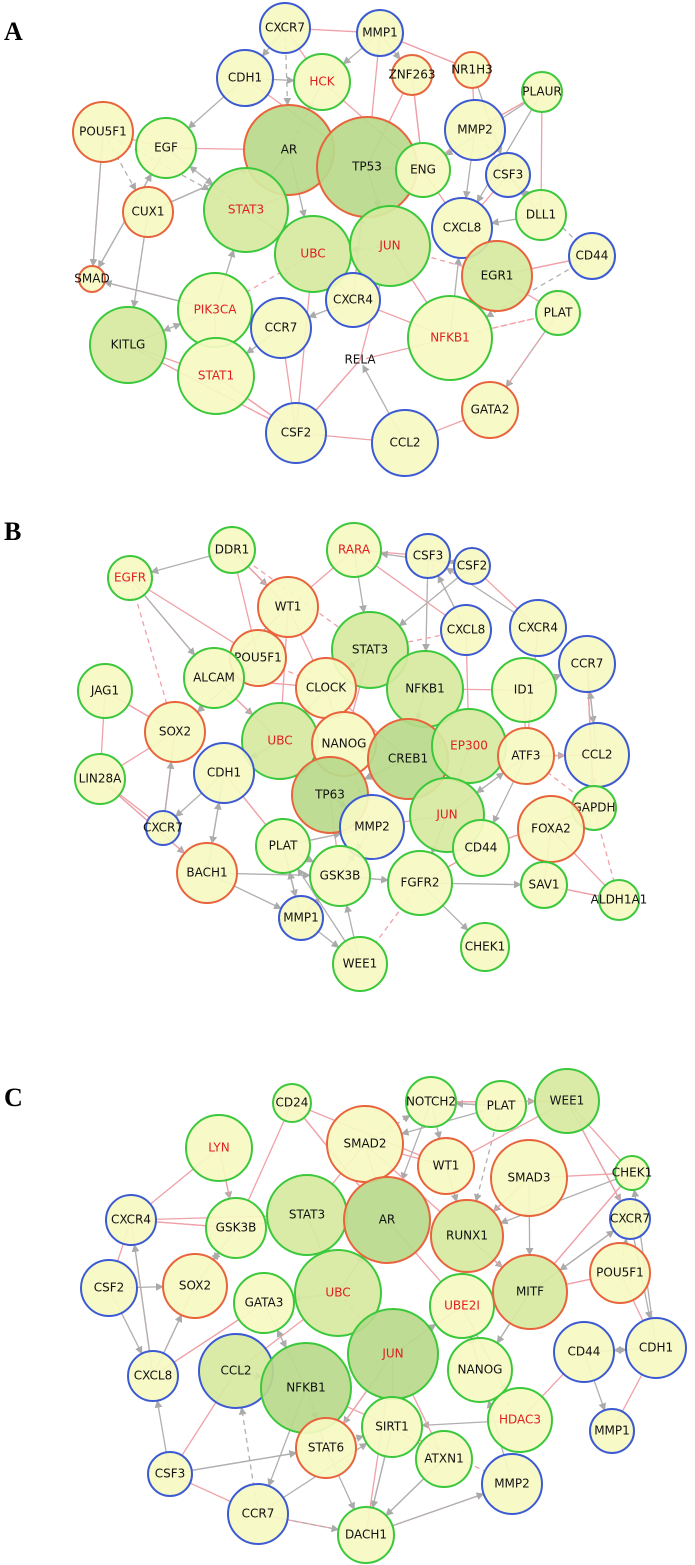 The width and height of the screenshot is (695, 1565). Describe the element at coordinates (596, 755) in the screenshot. I see `node-label: CCL2` at that location.